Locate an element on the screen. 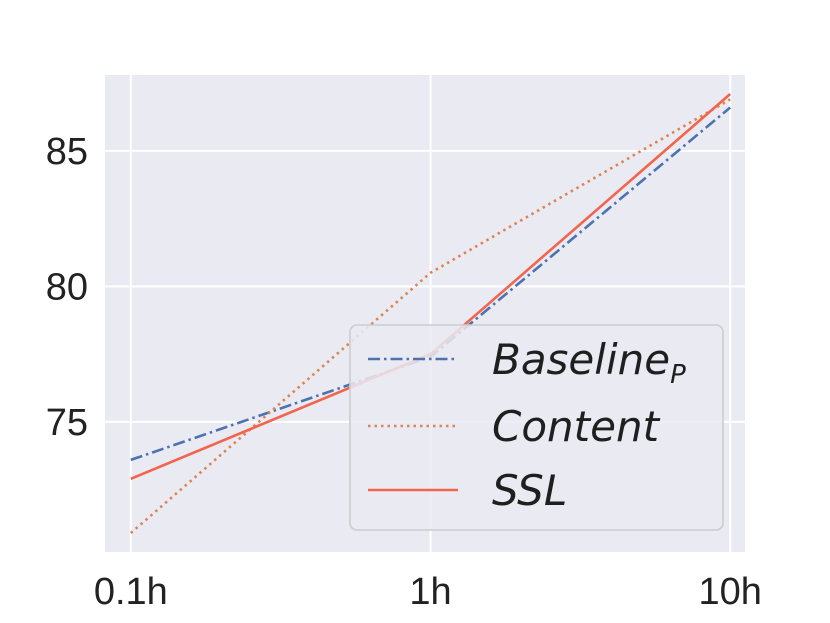  x-tick-label: 0.1h is located at coordinates (131, 592).